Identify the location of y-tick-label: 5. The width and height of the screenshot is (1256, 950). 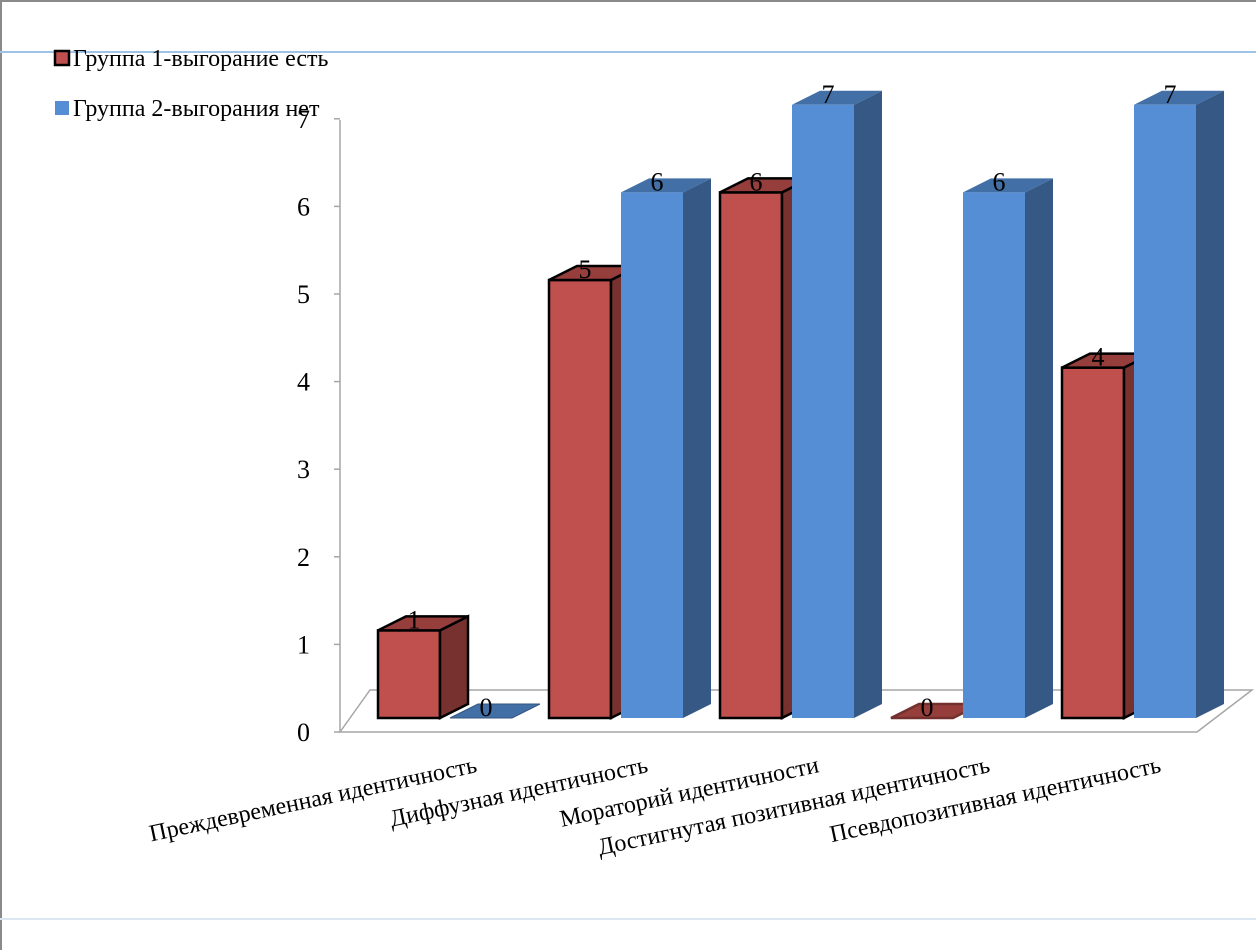
(303, 294).